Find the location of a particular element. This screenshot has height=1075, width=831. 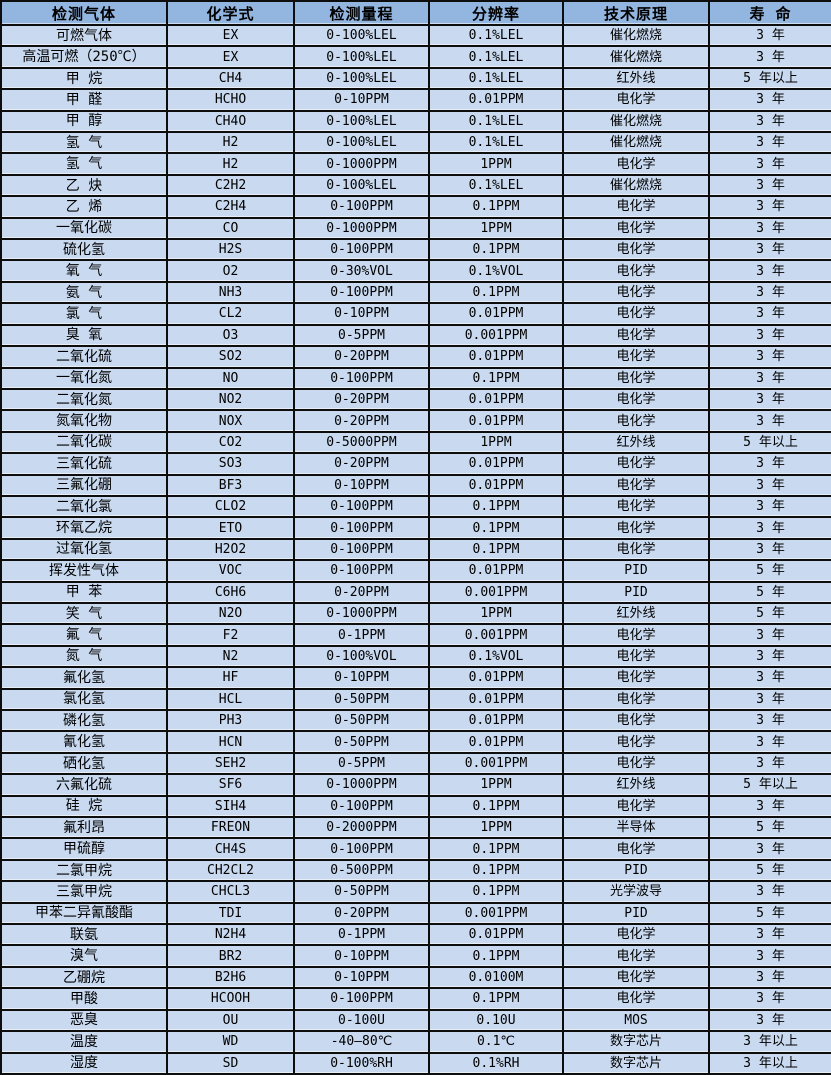

cell-lifespan: 5 年 is located at coordinates (769, 613).